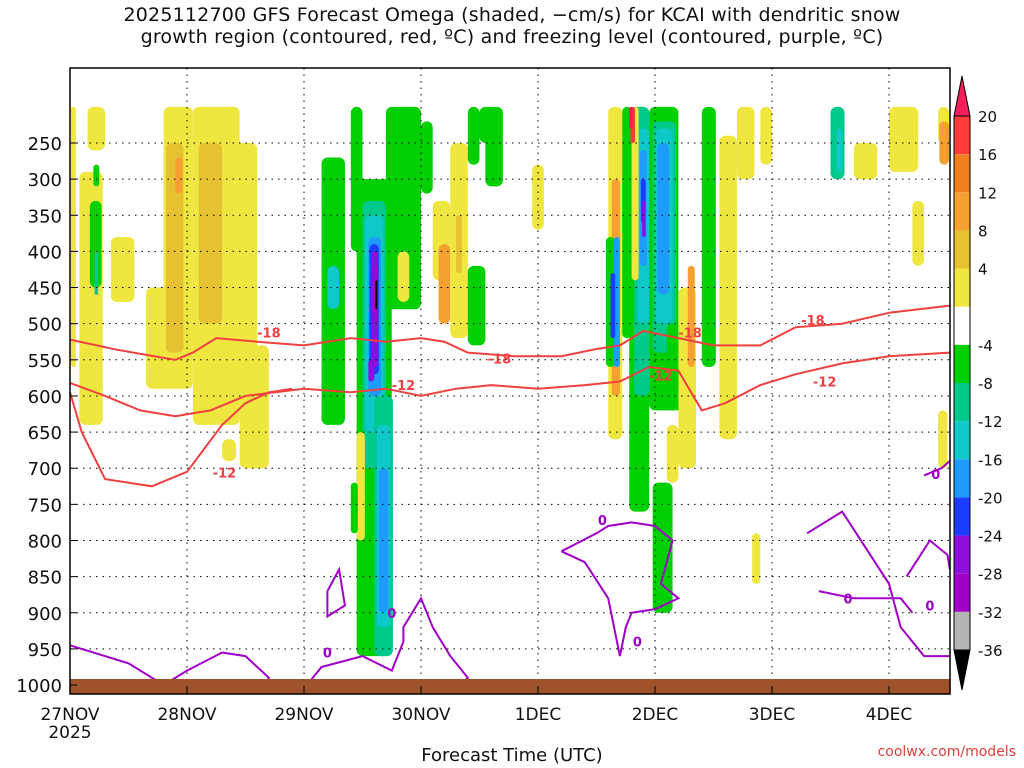 The height and width of the screenshot is (768, 1024). What do you see at coordinates (45, 361) in the screenshot?
I see `y-tick-label: 550` at bounding box center [45, 361].